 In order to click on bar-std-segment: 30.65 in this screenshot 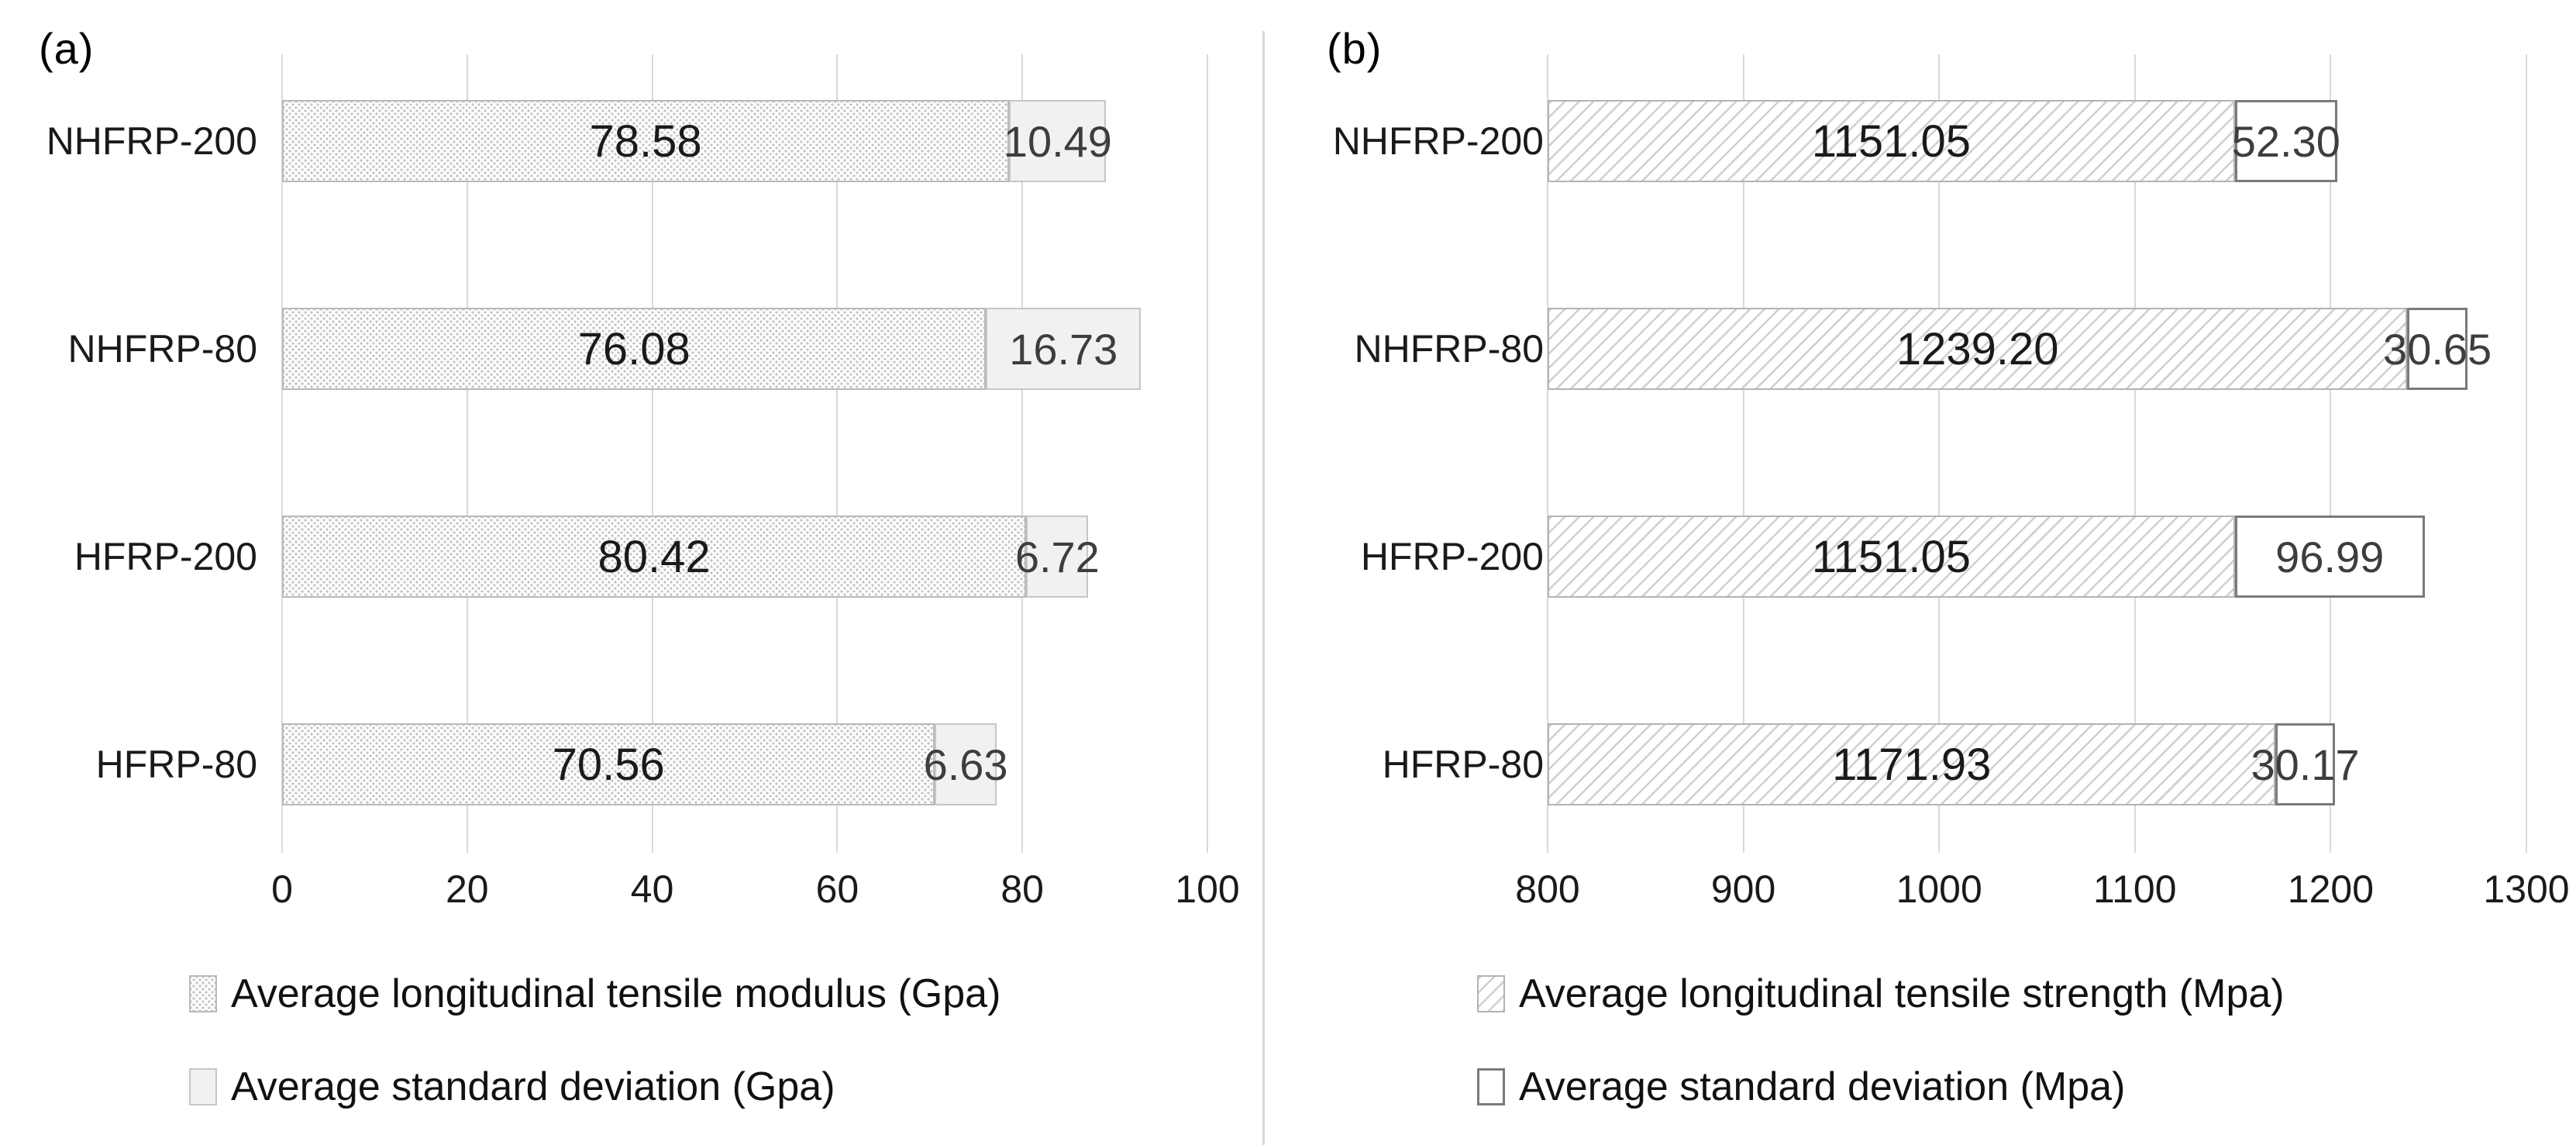, I will do `click(2437, 349)`.